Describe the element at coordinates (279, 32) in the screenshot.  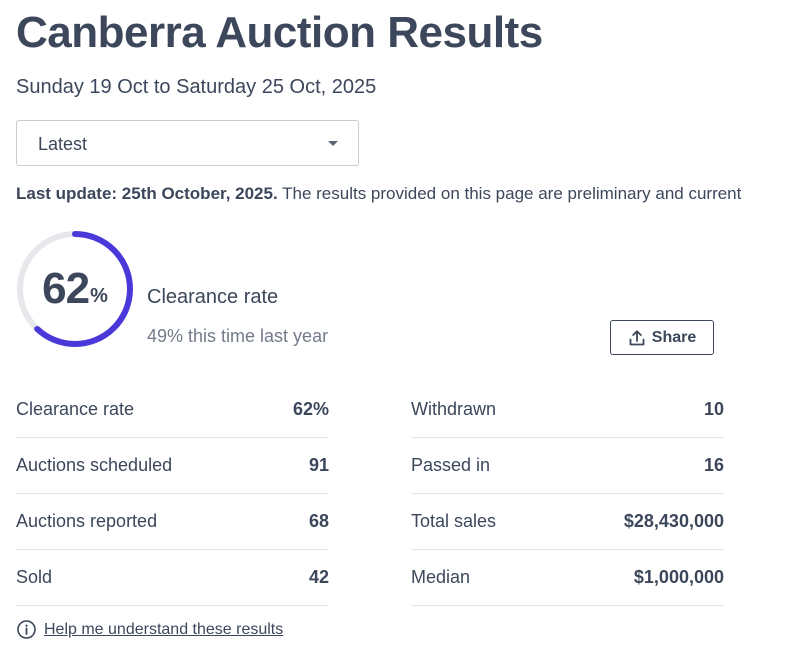
I see `page-title: Canberra Auction Results` at that location.